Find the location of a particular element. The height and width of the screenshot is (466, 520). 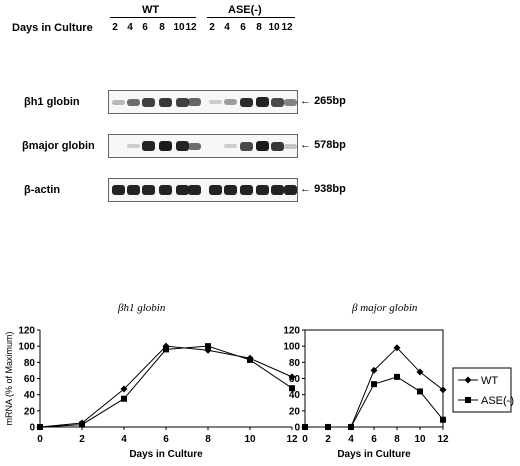

group-line-wt is located at coordinates (153, 17).